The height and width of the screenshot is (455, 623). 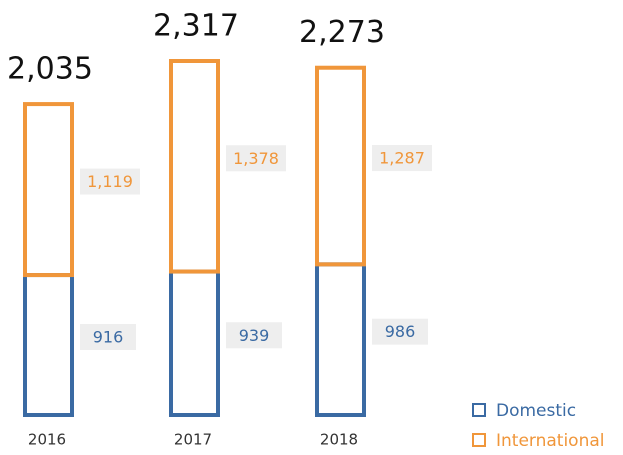 I want to click on x-tick-label: 2018, so click(x=339, y=440).